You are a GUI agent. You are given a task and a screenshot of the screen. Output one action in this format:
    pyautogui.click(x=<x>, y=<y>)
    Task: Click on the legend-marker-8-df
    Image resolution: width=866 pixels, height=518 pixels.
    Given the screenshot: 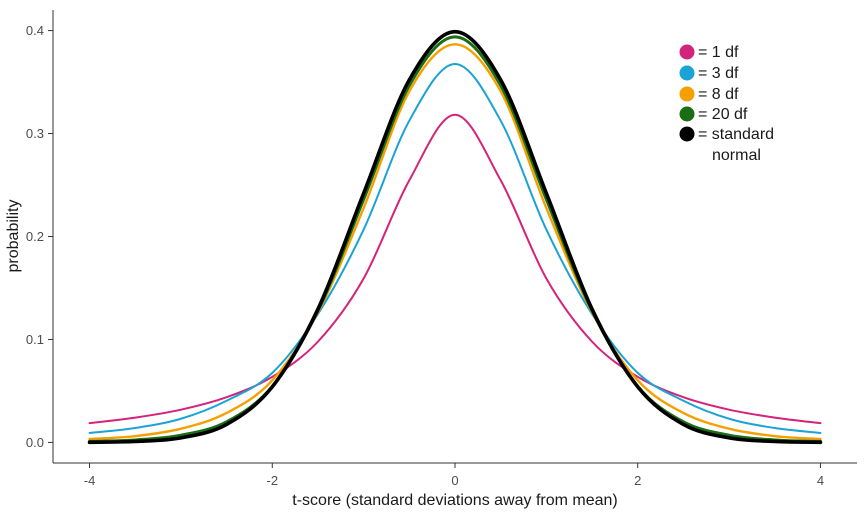 What is the action you would take?
    pyautogui.click(x=687, y=94)
    